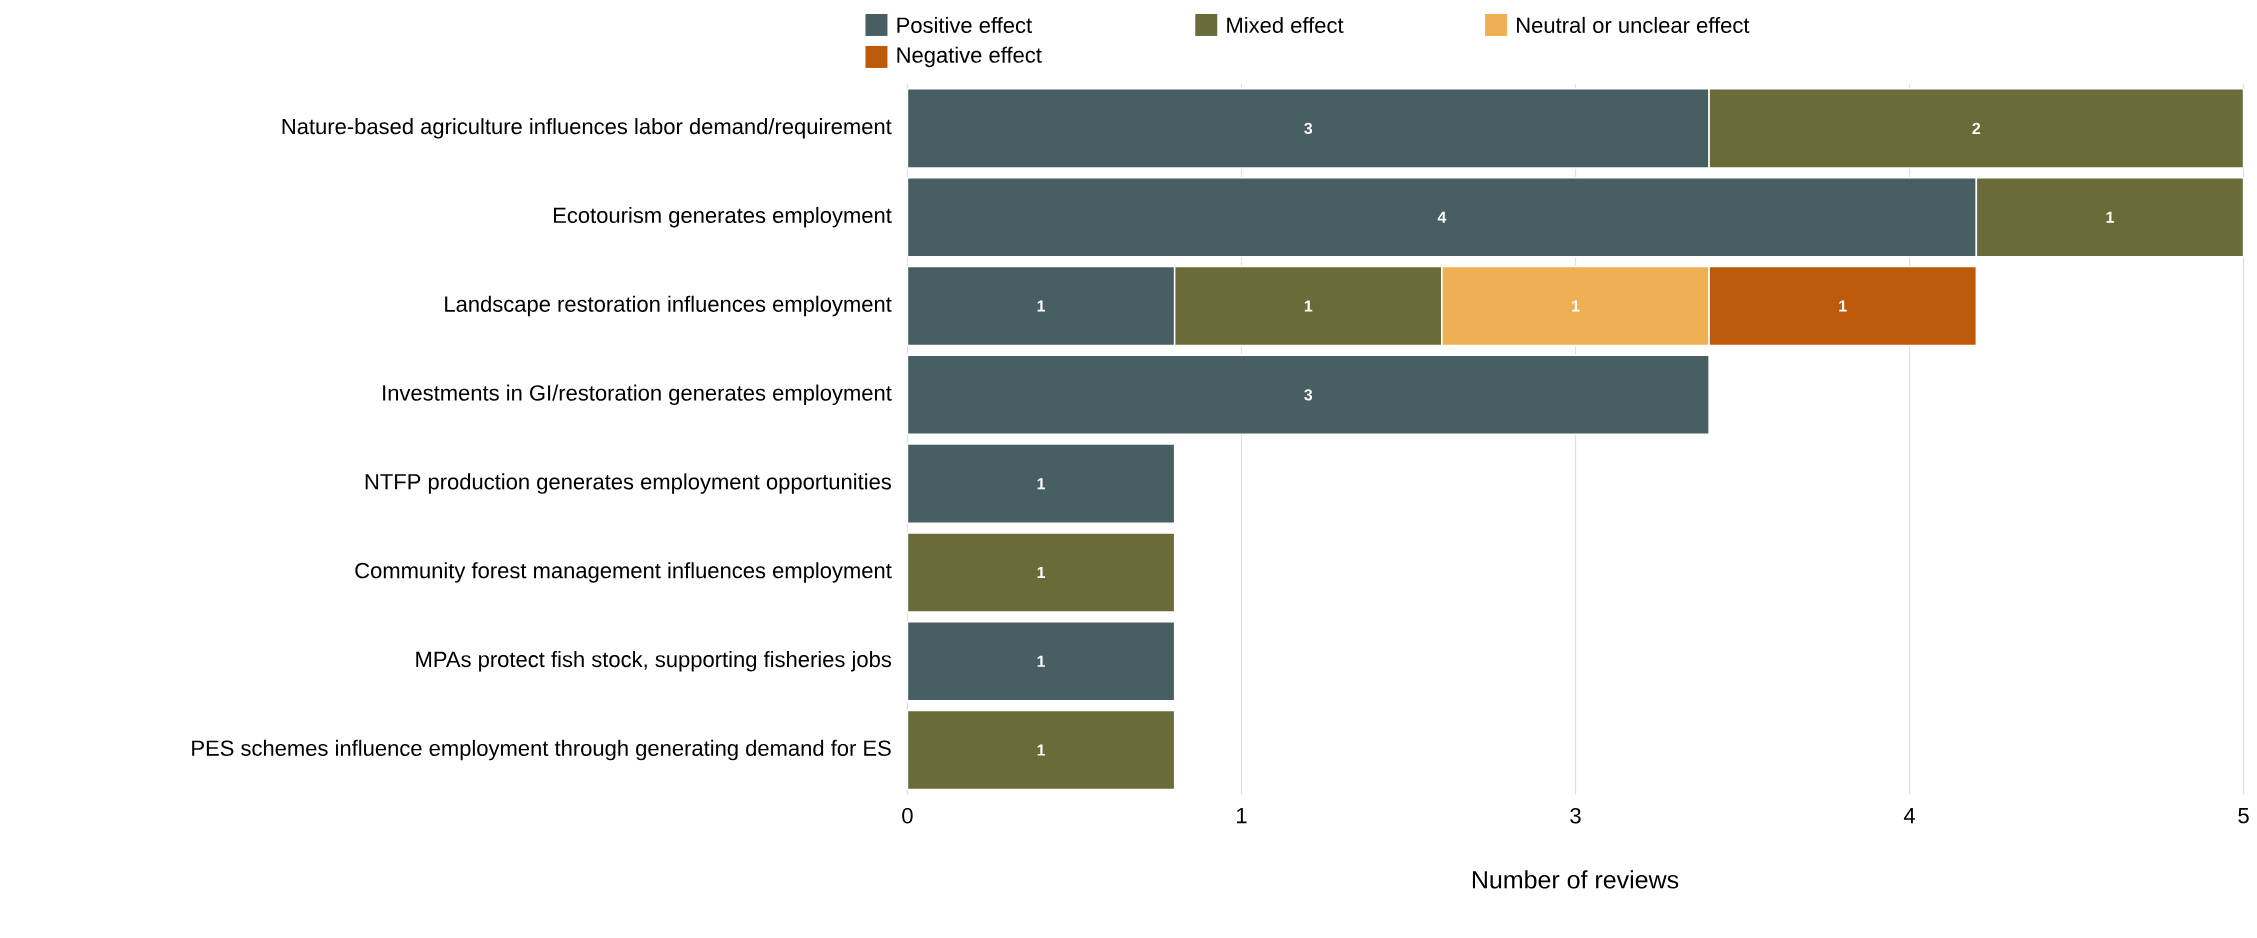 This screenshot has width=2257, height=938. What do you see at coordinates (1976, 128) in the screenshot?
I see `data-label: 2` at bounding box center [1976, 128].